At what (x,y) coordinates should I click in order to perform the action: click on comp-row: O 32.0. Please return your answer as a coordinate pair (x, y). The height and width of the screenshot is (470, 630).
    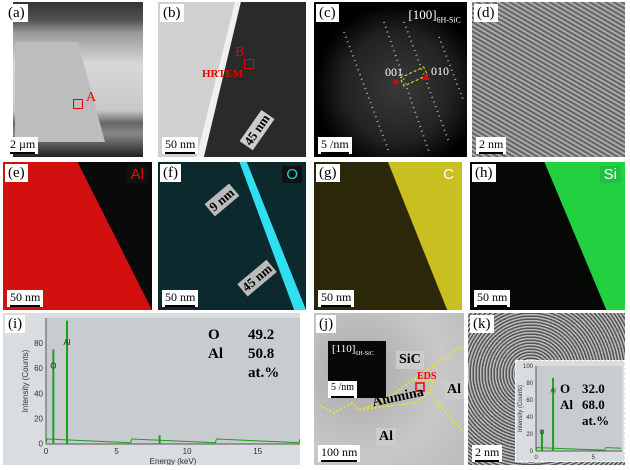
    Looking at the image, I should click on (582, 388).